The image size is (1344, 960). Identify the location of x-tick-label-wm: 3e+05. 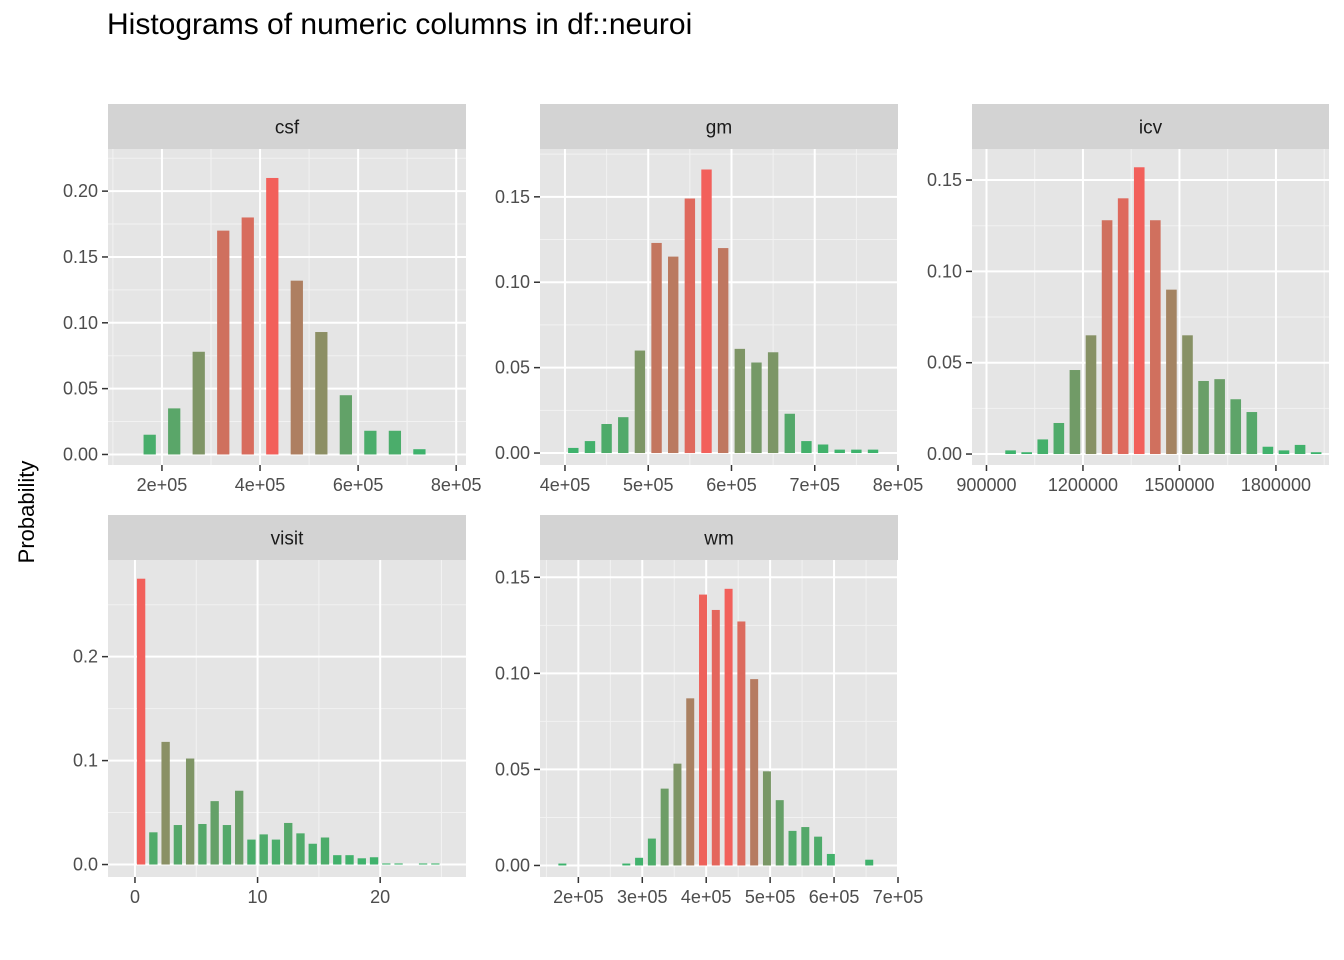
(642, 897).